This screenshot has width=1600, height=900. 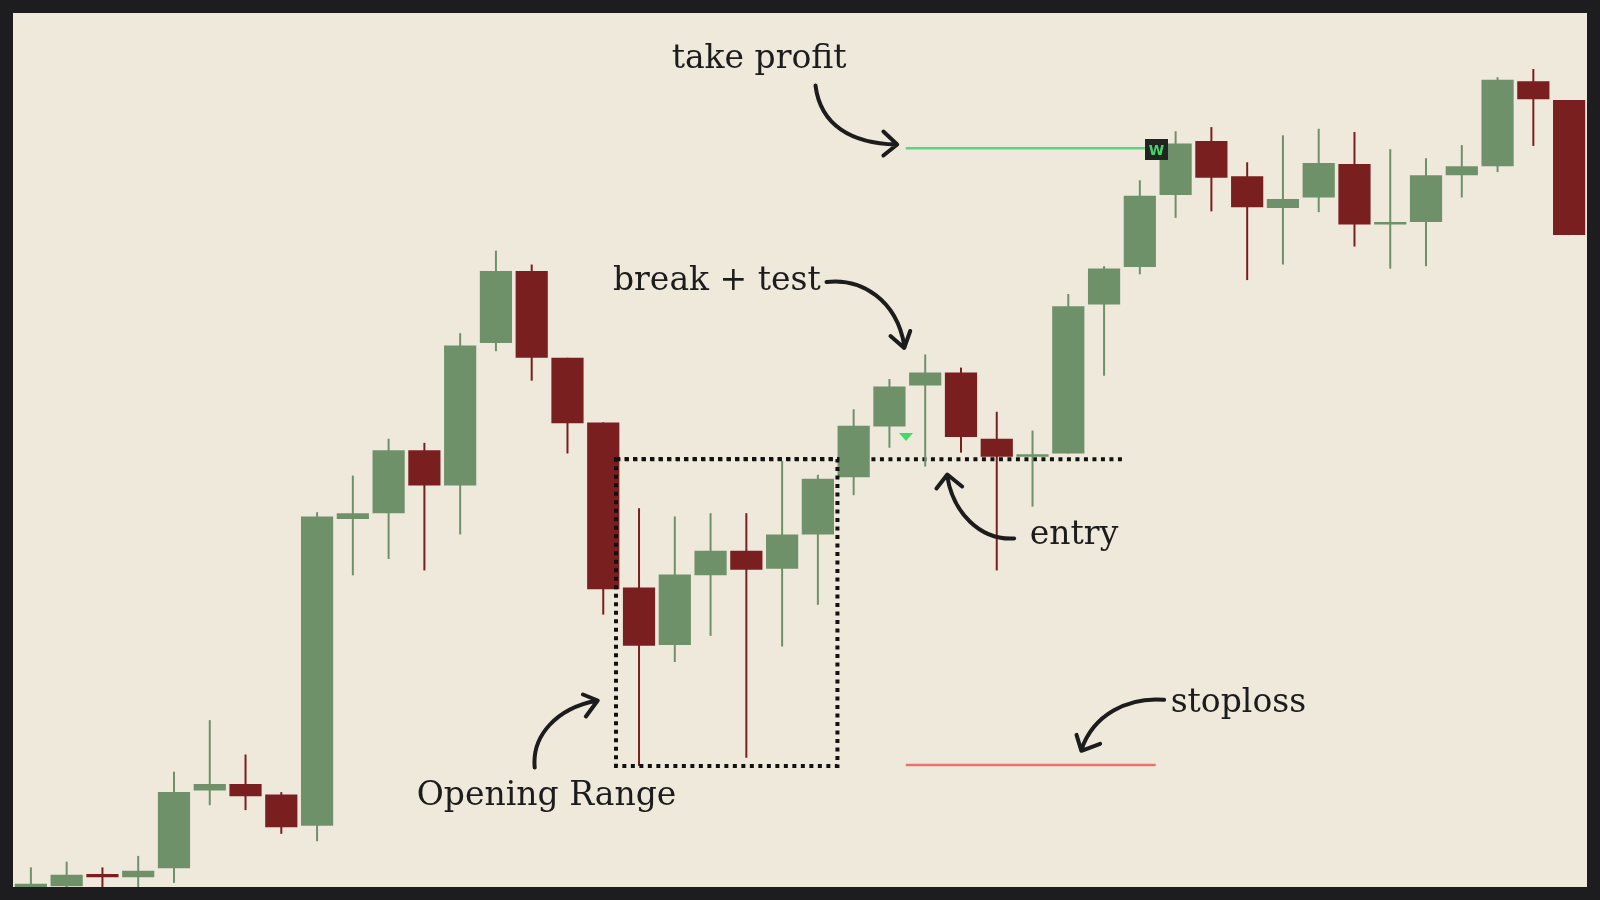 I want to click on ref-line-label: entry, so click(x=1074, y=532).